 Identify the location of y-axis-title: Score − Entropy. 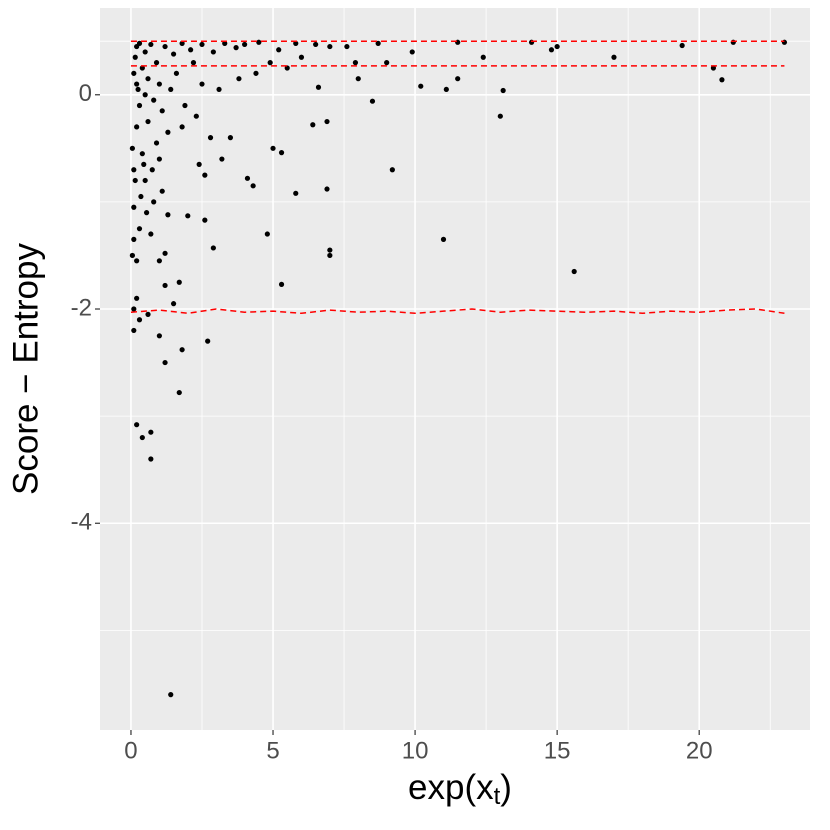
(25, 369).